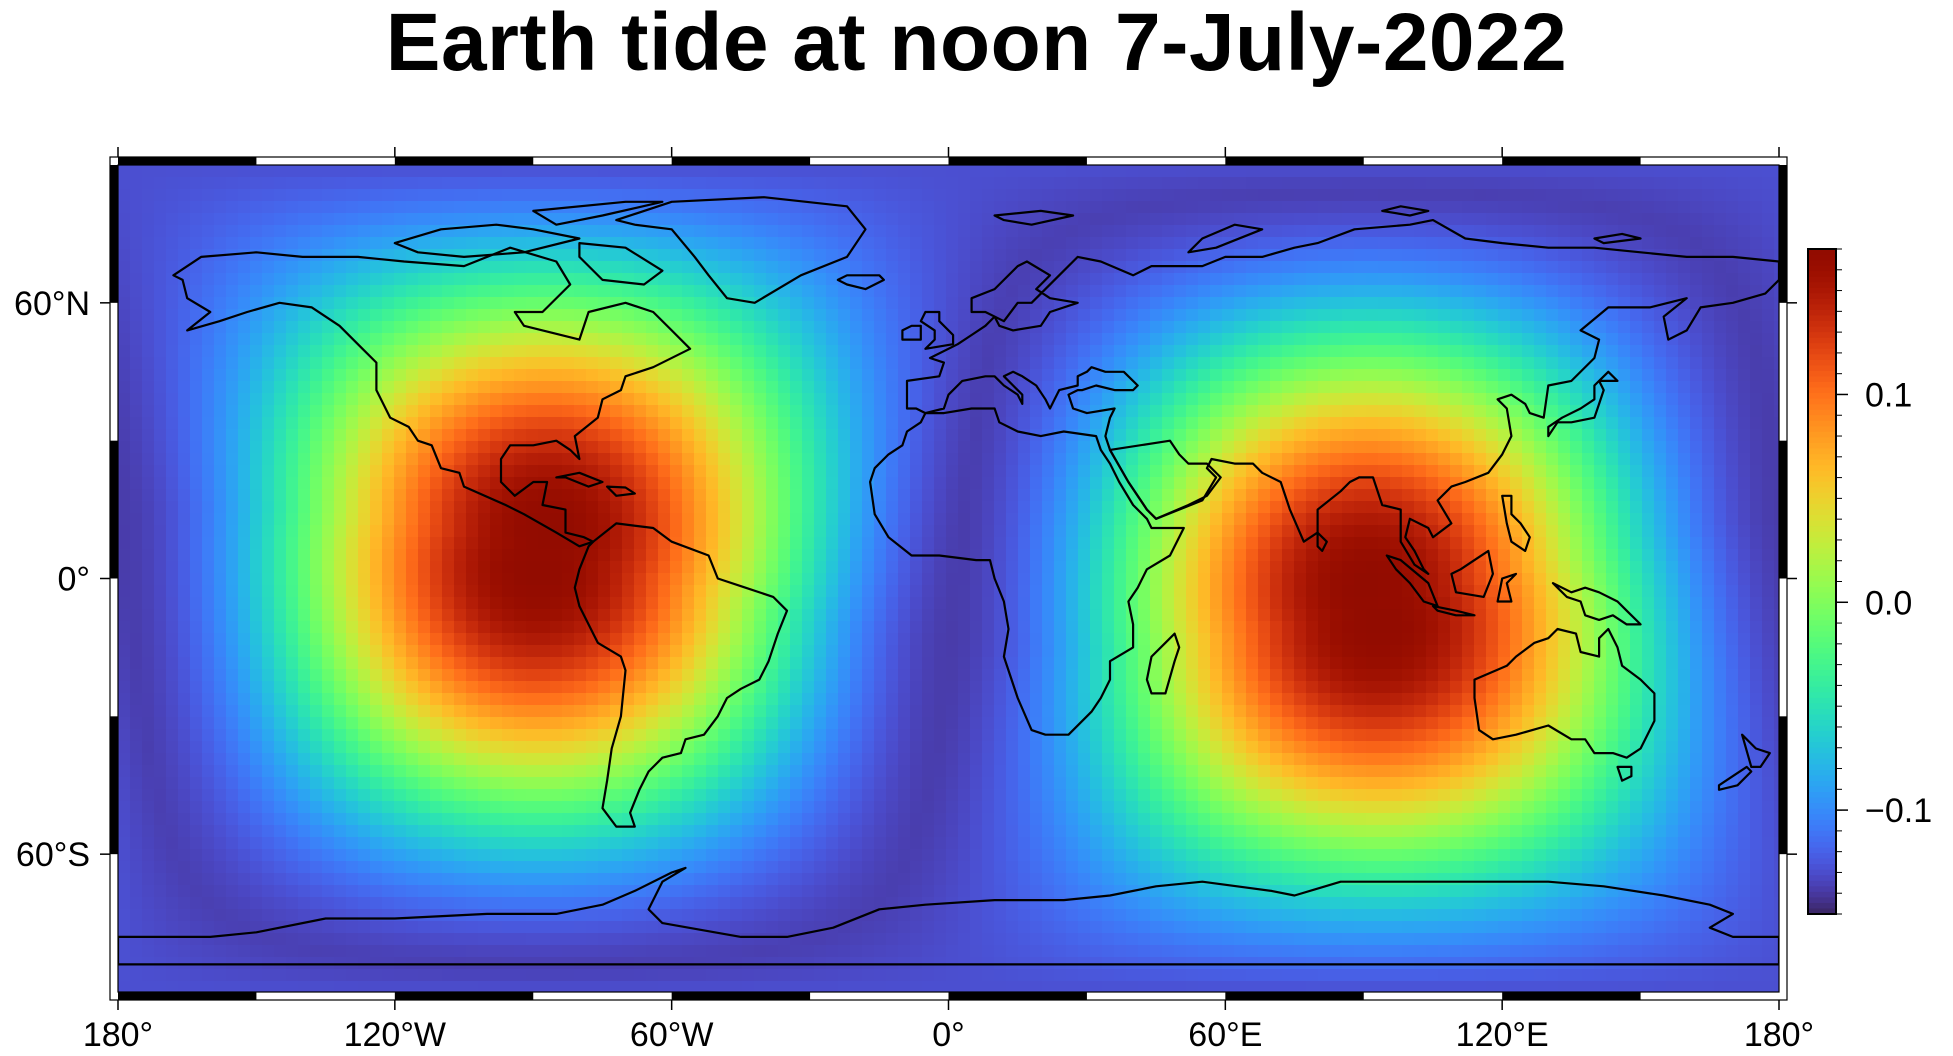 The image size is (1953, 1056). What do you see at coordinates (1898, 811) in the screenshot?
I see `colorbar-tick-label: −0.1` at bounding box center [1898, 811].